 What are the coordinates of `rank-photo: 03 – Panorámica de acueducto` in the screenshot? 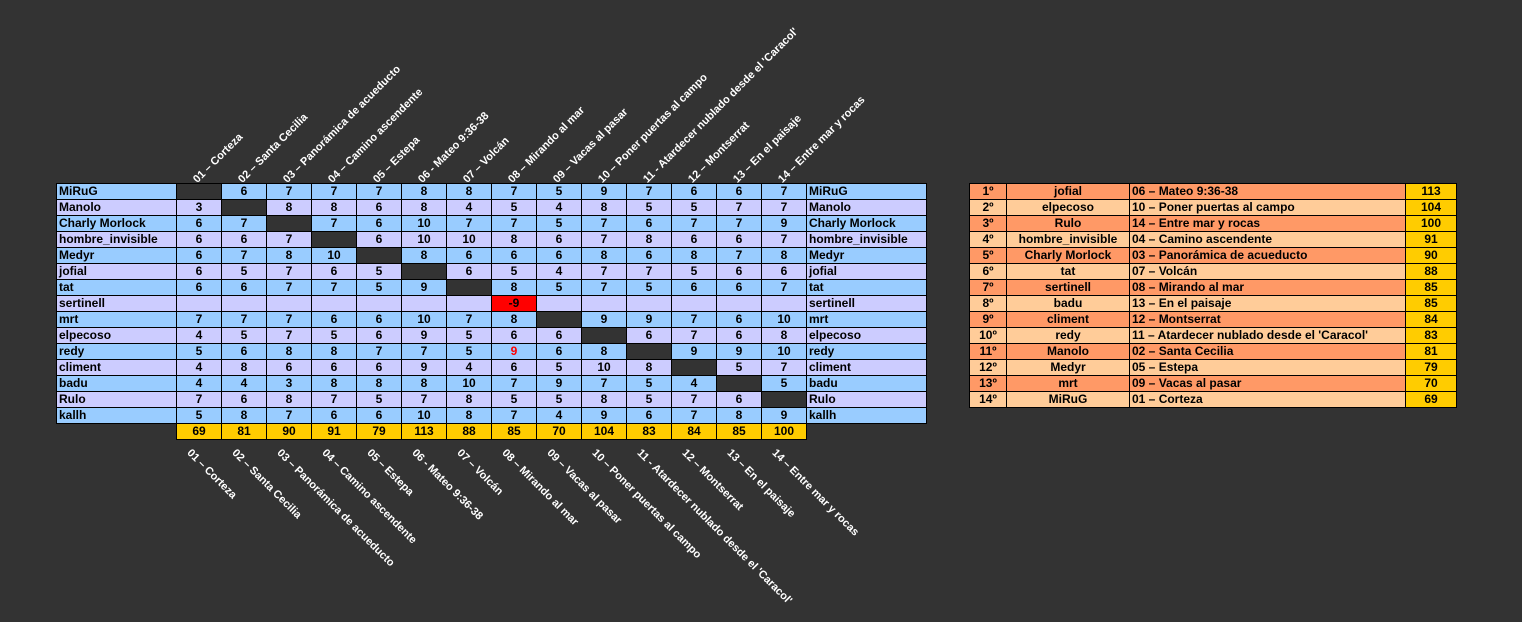 It's located at (1267, 255).